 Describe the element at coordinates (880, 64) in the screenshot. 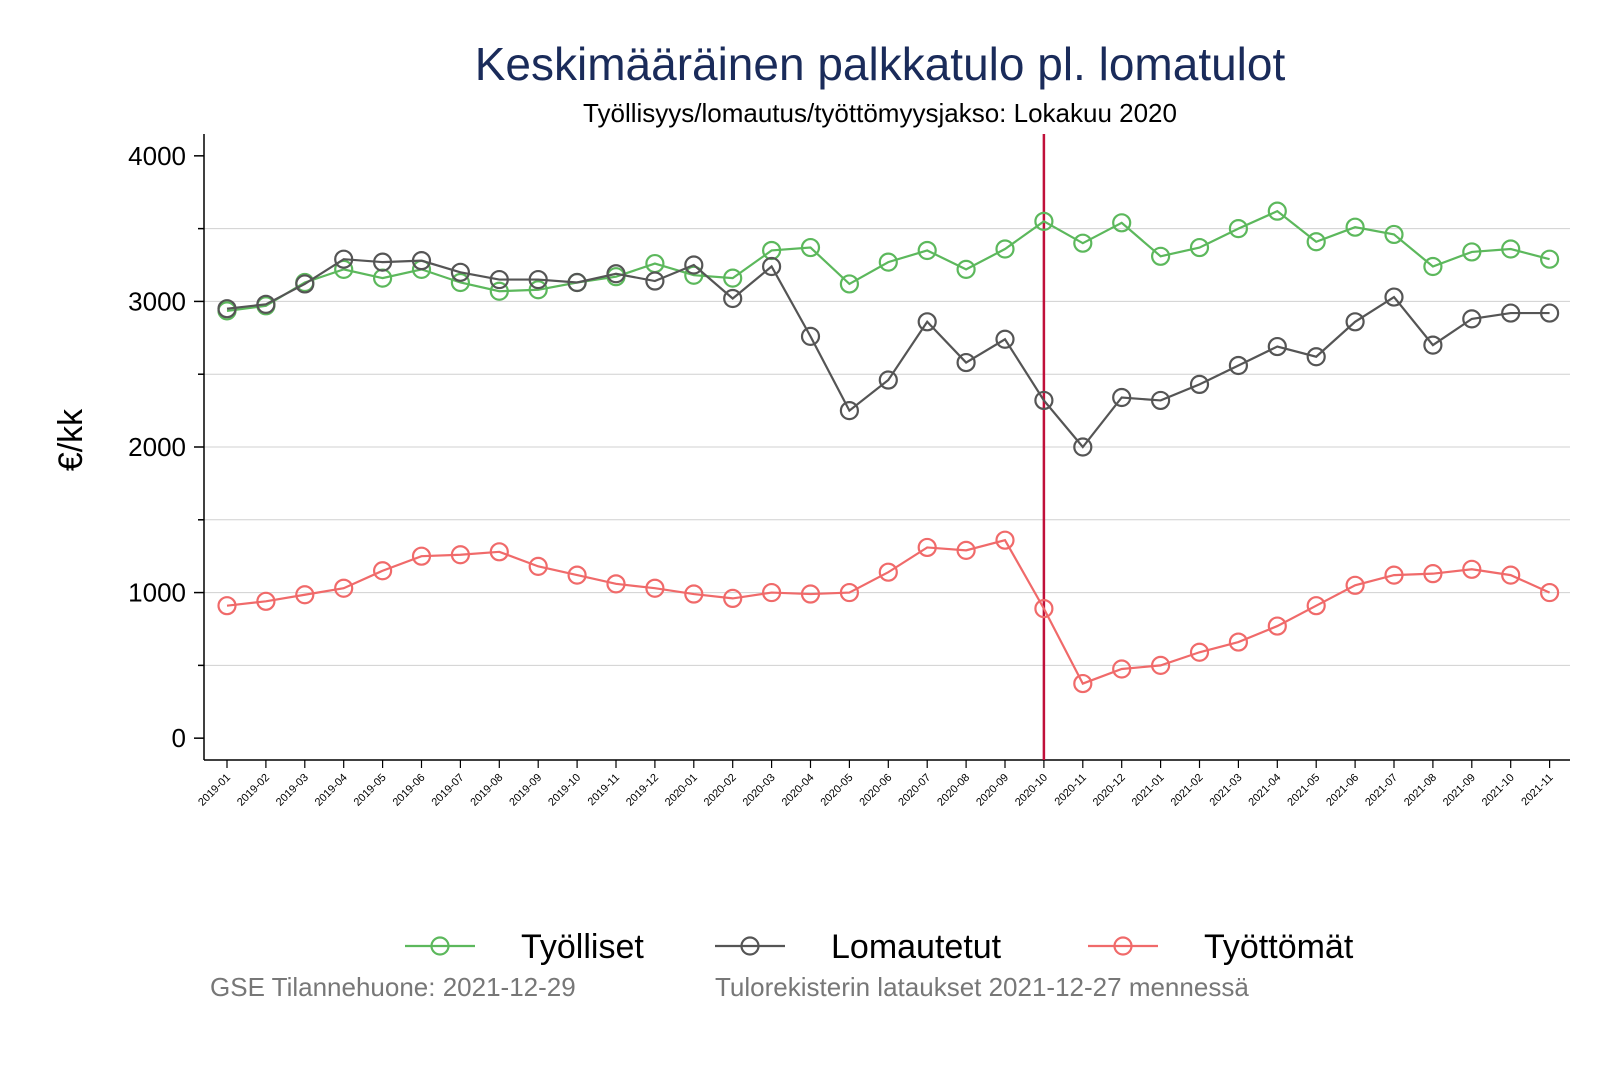

I see `chart-title: Keskimääräinen palkkatulo pl. lomatulot` at that location.